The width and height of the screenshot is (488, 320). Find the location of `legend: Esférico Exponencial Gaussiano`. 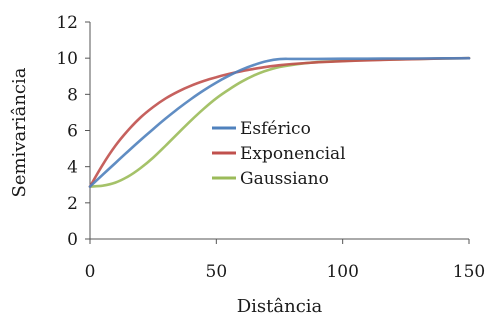

legend: Esférico Exponencial Gaussiano is located at coordinates (279, 154).